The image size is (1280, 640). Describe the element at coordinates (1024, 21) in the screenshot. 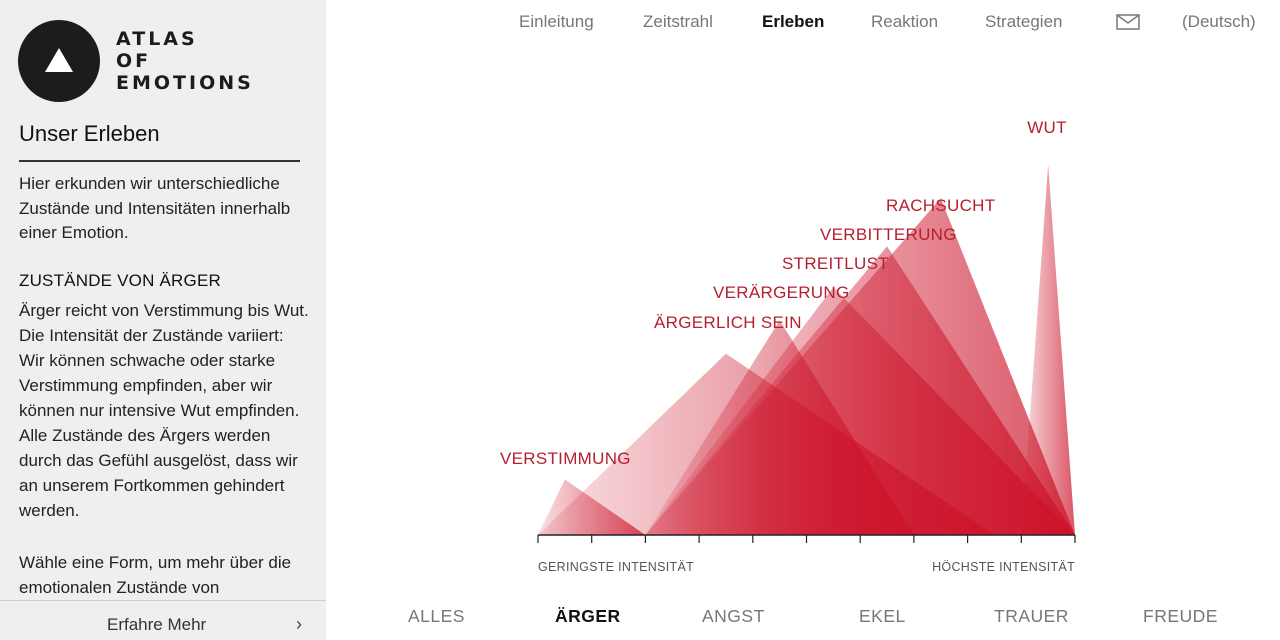

I see `nav-strategien: Strategien` at that location.